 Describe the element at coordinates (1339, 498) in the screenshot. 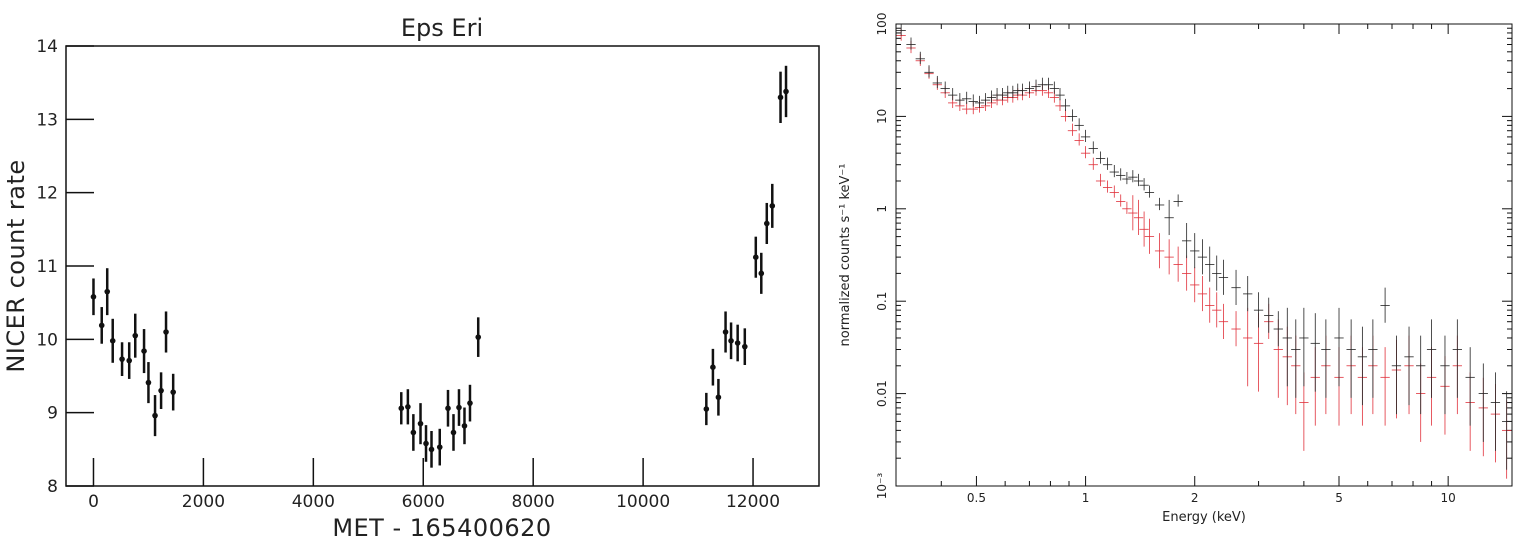

I see `x-tick-label: 5` at that location.